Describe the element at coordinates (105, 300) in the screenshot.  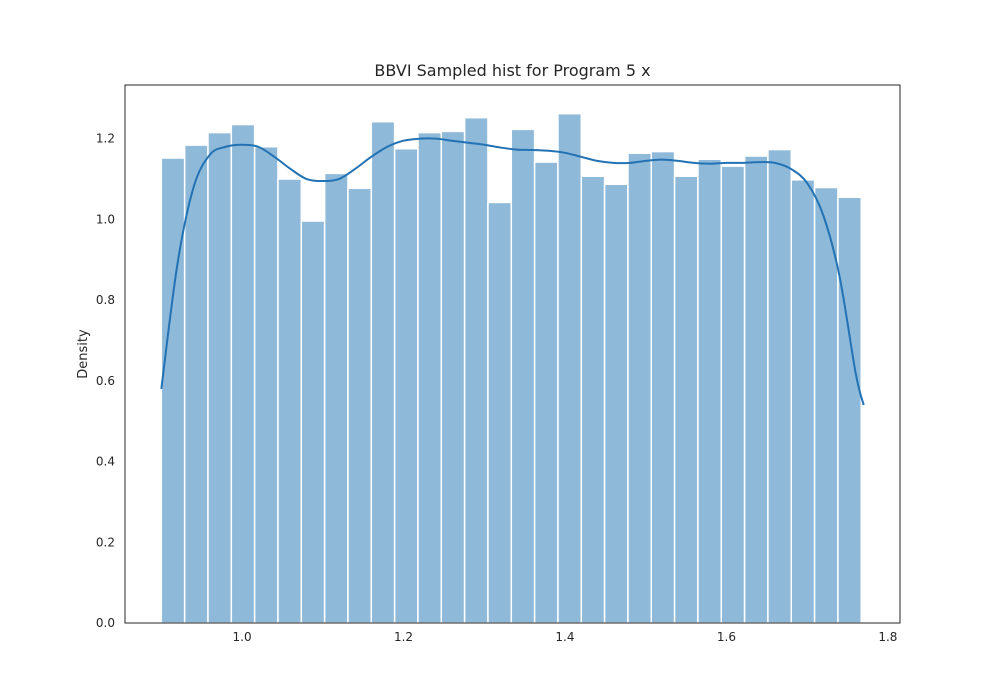
I see `y-tick-label: 0.8` at that location.